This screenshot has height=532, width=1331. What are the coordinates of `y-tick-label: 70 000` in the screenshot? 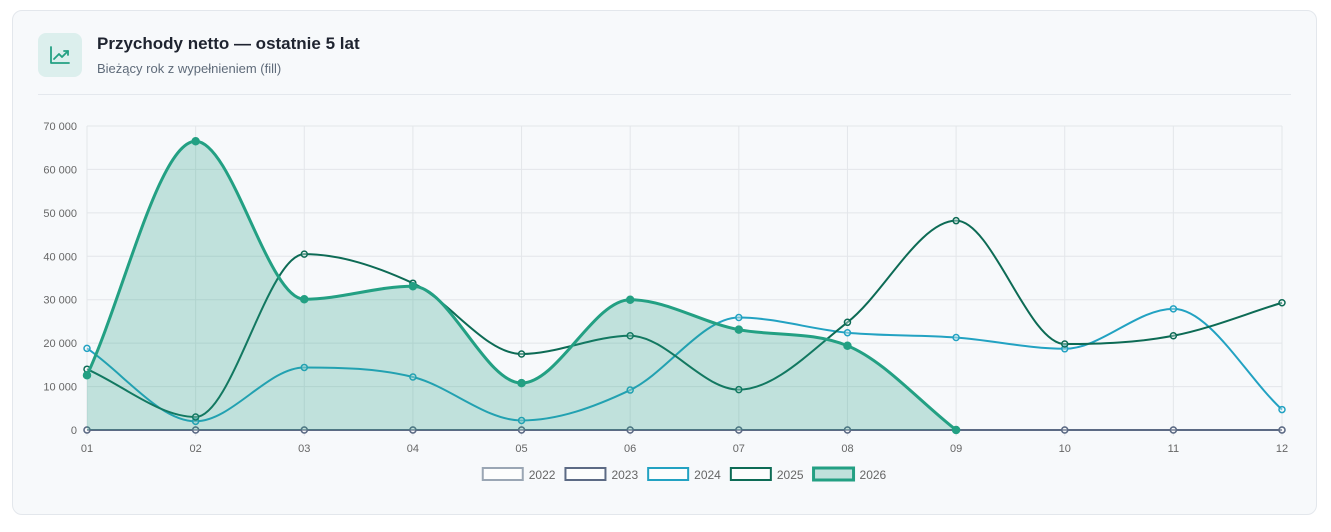 It's located at (60, 127).